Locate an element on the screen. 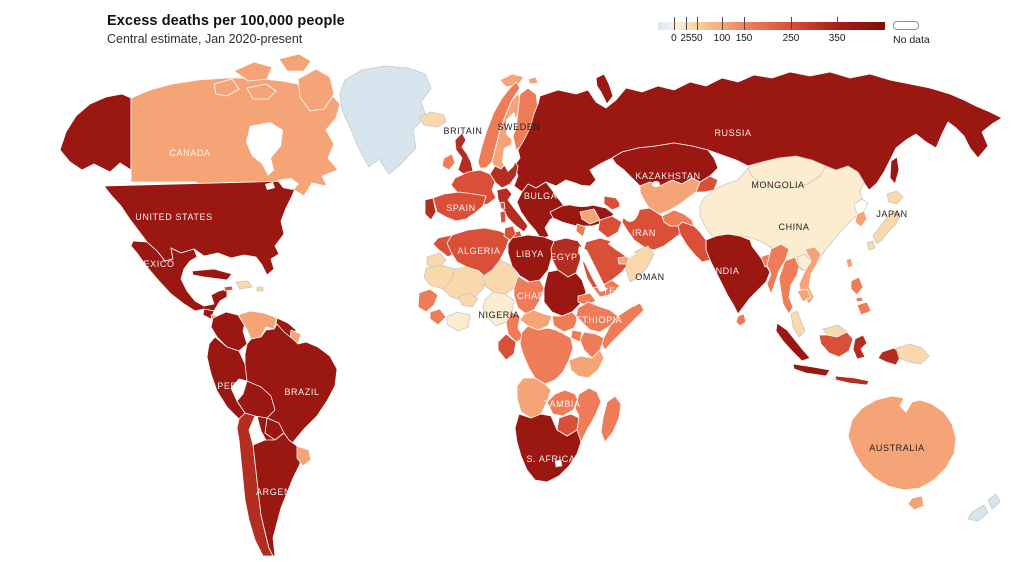 The width and height of the screenshot is (1024, 562). country-label: IRAN is located at coordinates (644, 233).